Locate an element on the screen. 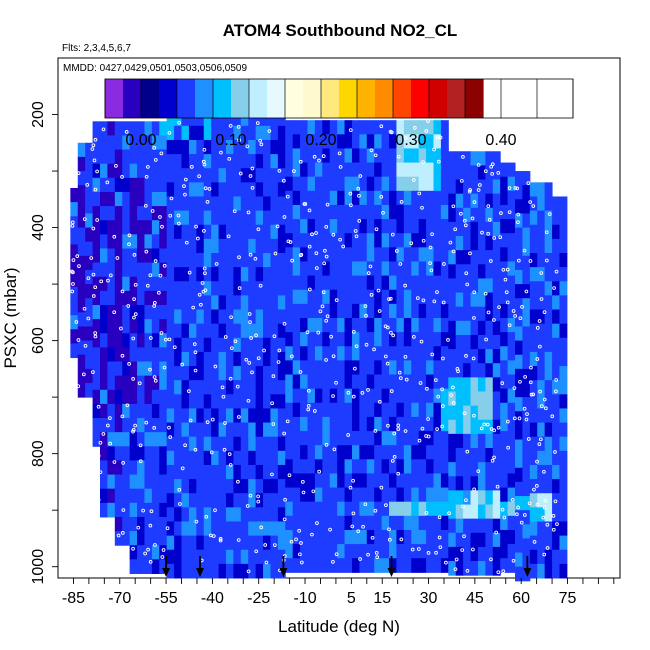 The width and height of the screenshot is (650, 650). chart-title: ATOM4 Southbound NO2_CL is located at coordinates (340, 30).